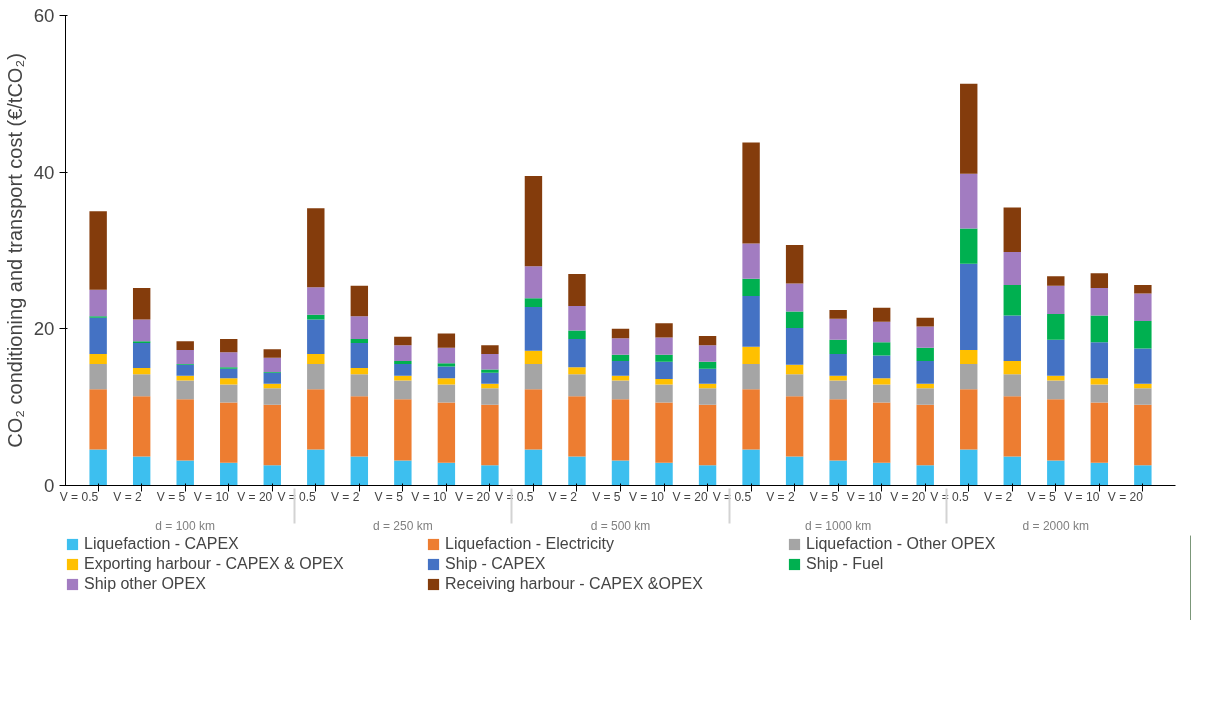 The width and height of the screenshot is (1222, 717). What do you see at coordinates (44, 329) in the screenshot?
I see `y-tick-label: 20` at bounding box center [44, 329].